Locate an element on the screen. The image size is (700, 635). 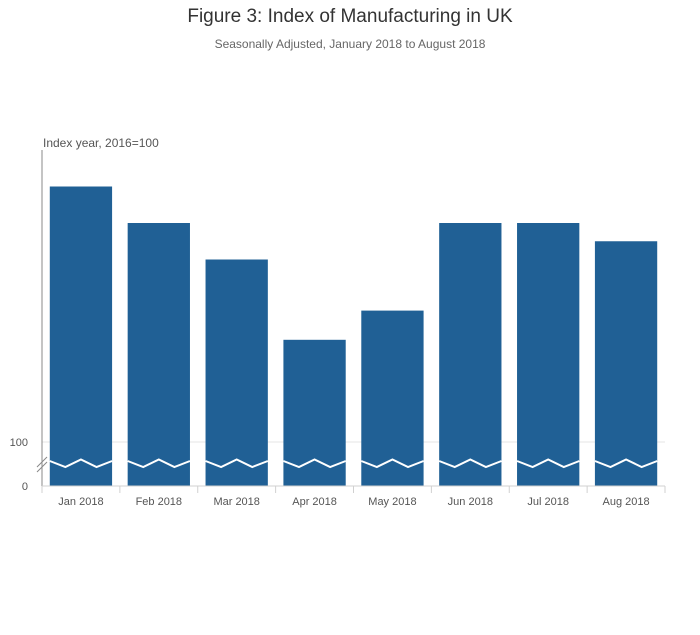
y-tick-label: 0 is located at coordinates (25, 487).